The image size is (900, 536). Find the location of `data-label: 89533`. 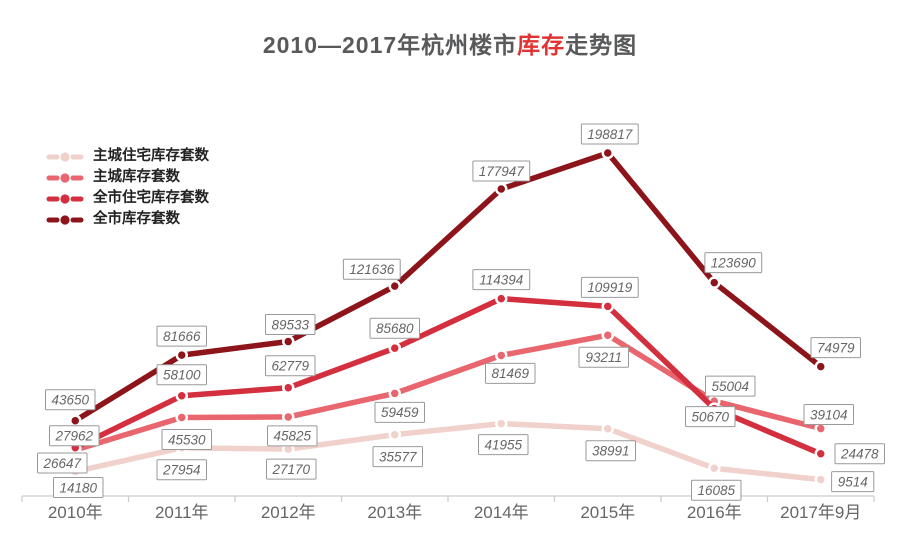

data-label: 89533 is located at coordinates (291, 324).